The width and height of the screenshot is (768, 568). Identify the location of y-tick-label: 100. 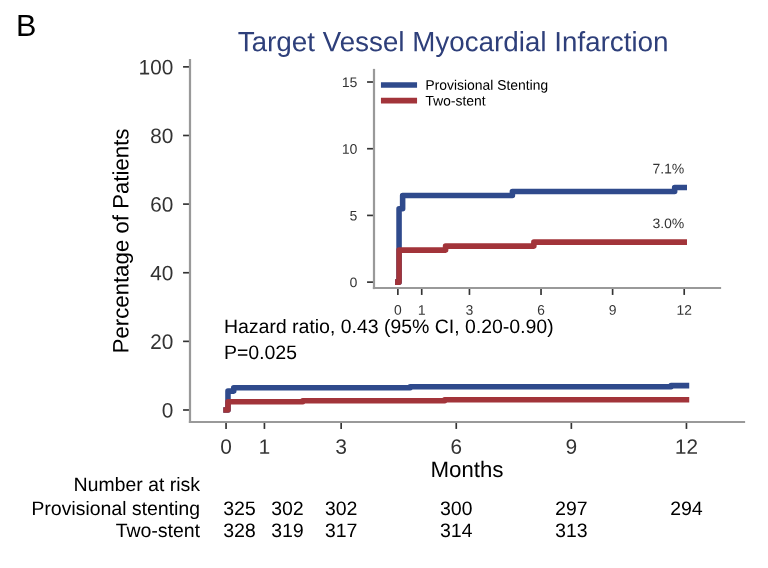
(156, 67).